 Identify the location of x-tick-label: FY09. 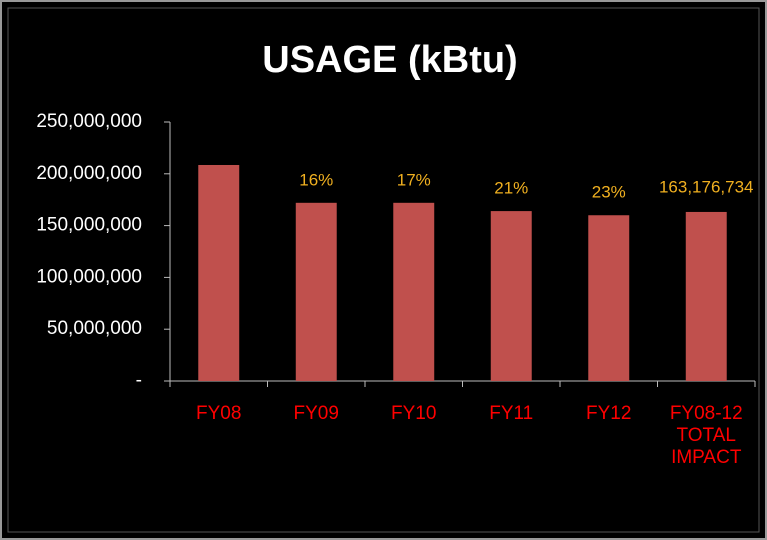
(316, 413).